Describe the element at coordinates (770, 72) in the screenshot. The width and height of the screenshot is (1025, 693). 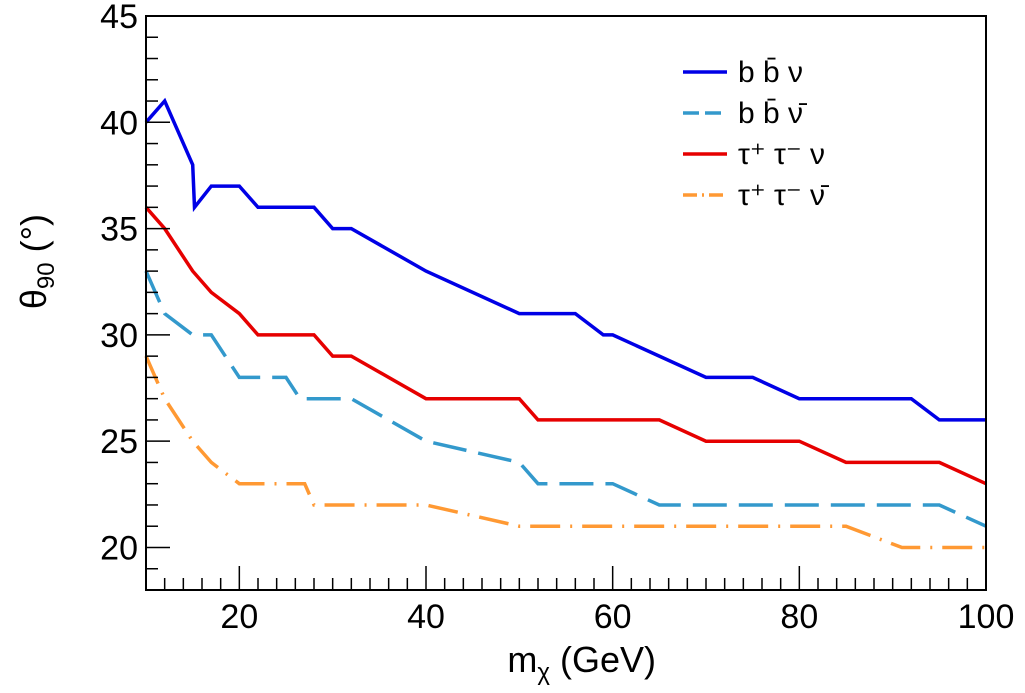
I see `legend-label-0: b b̄ ν` at that location.